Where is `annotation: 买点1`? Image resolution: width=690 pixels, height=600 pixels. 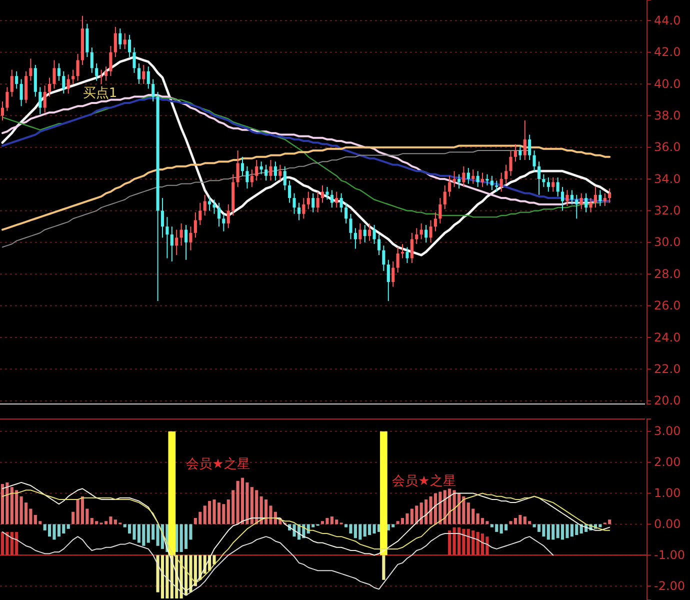
annotation: 买点1 is located at coordinates (100, 93).